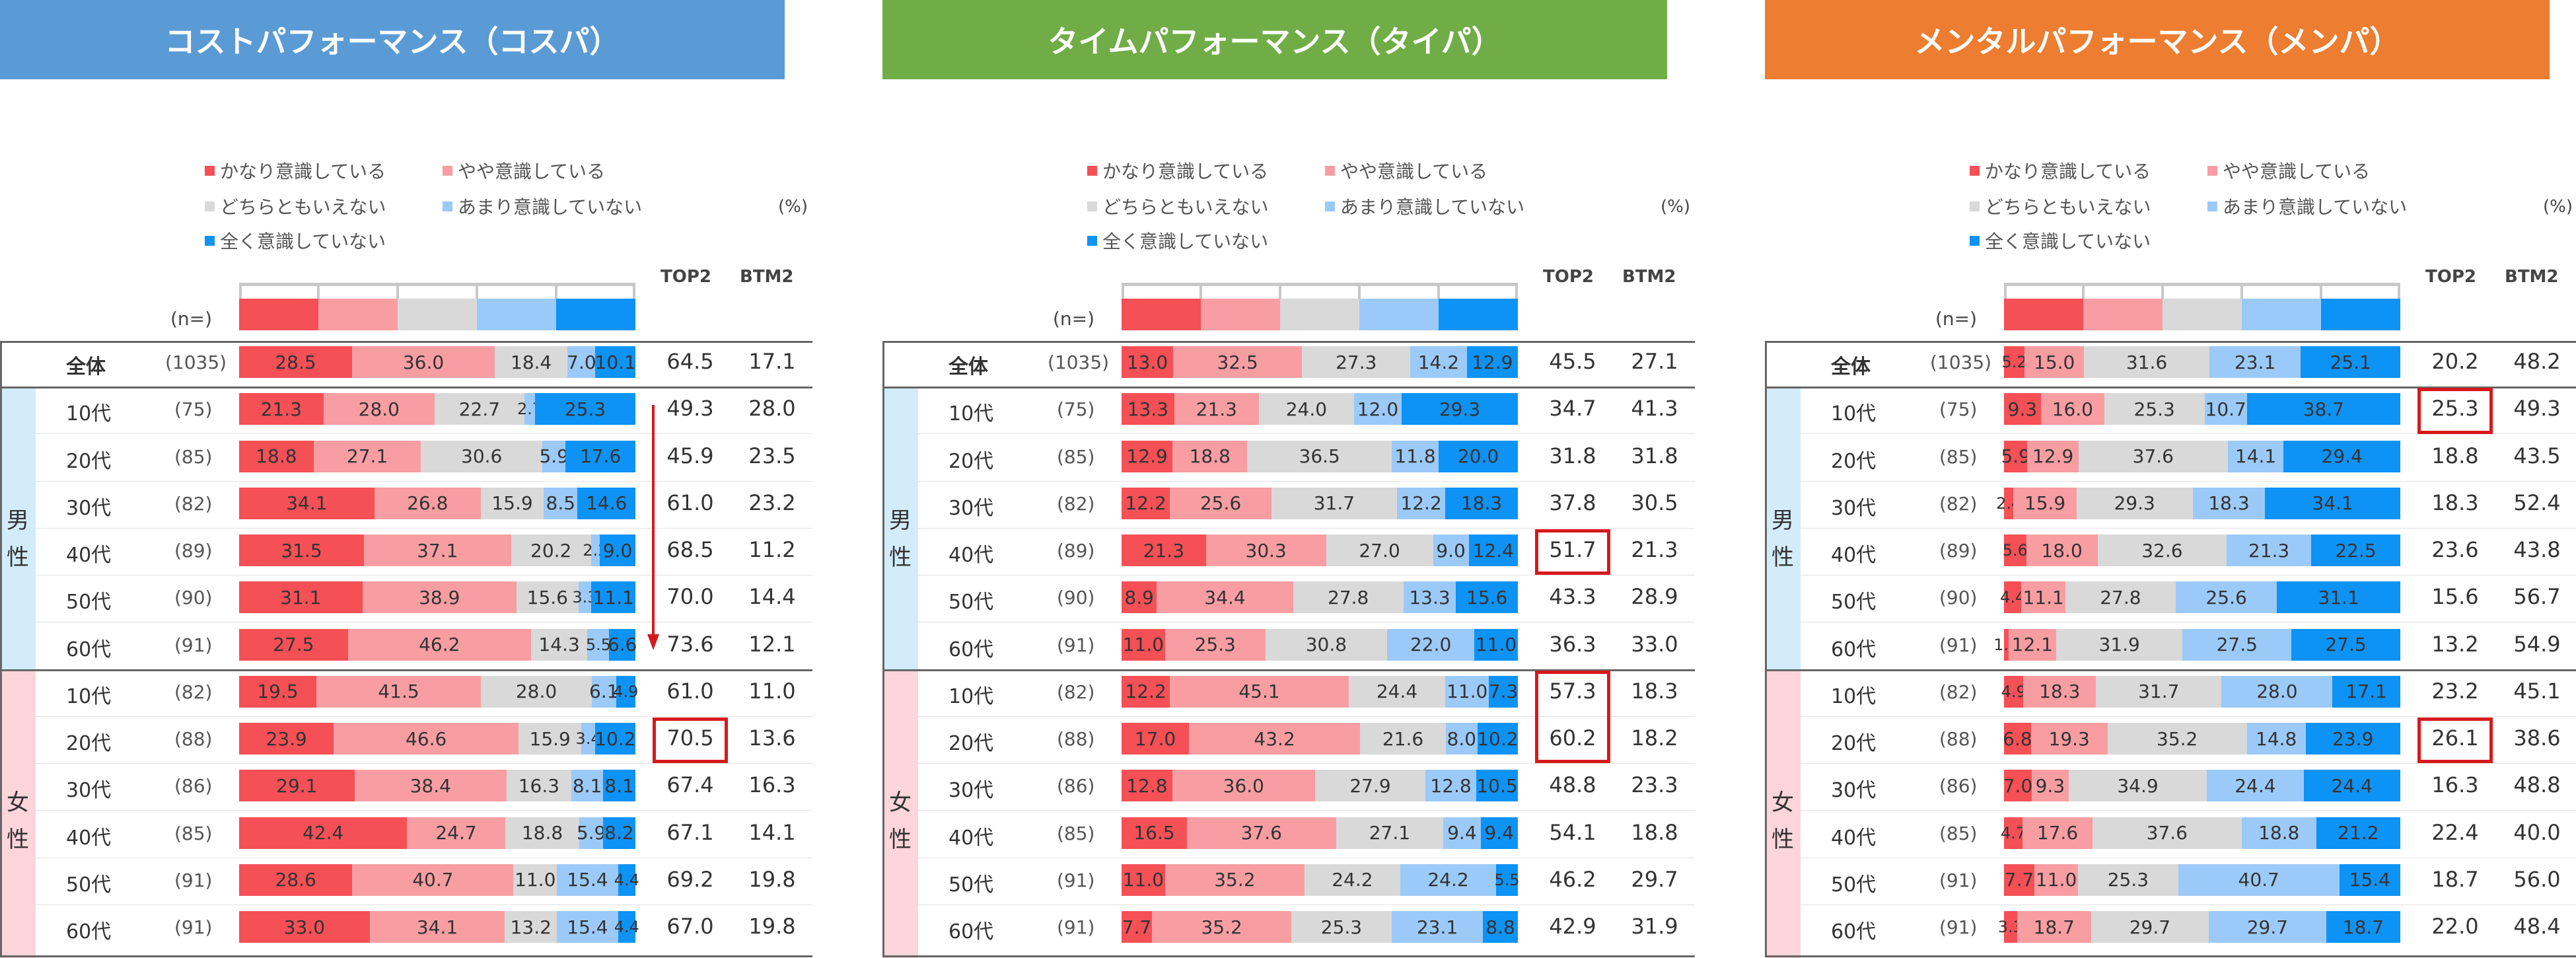 This screenshot has width=2576, height=958. I want to click on bar-segment: 23.1, so click(1438, 927).